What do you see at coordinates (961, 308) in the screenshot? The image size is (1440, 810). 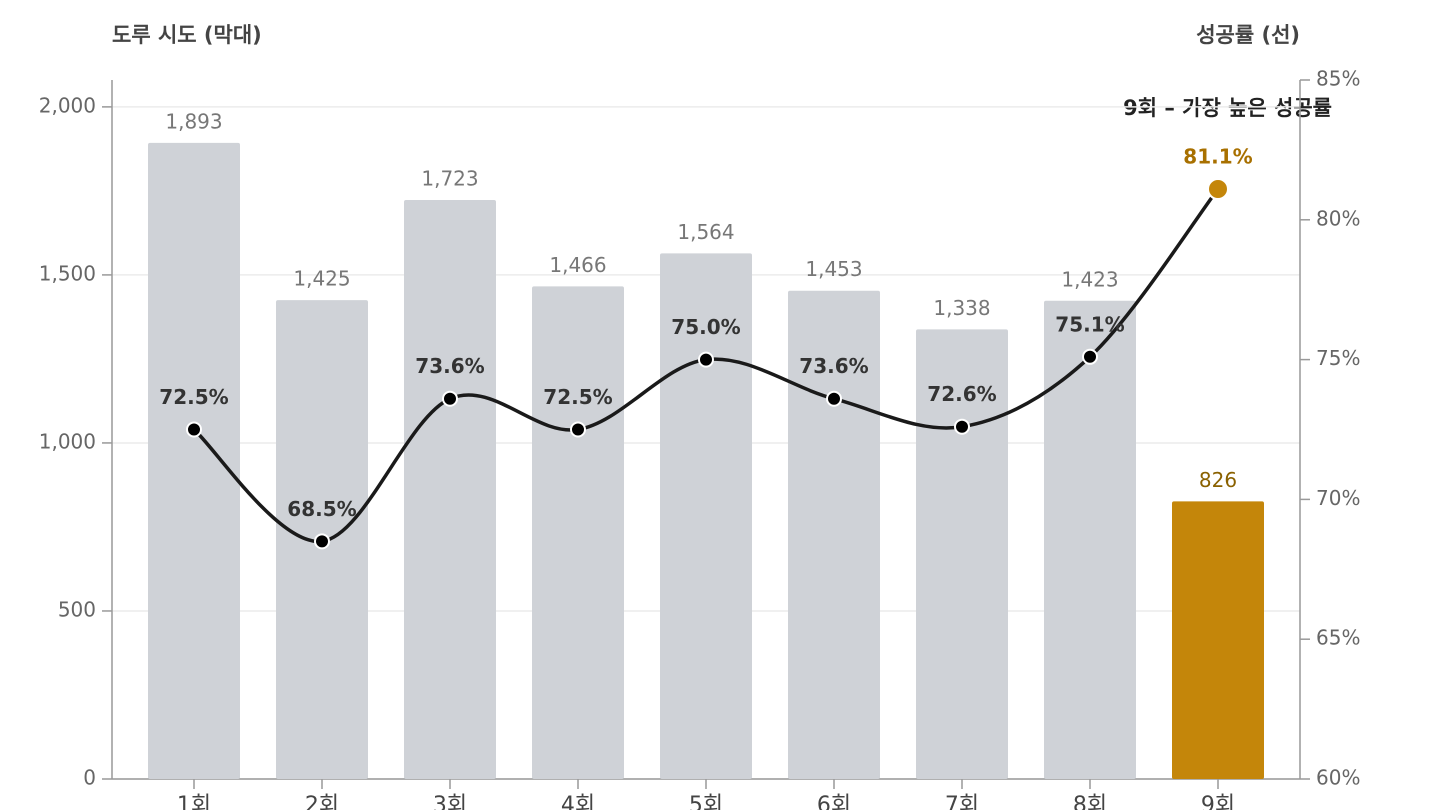 I see `bar-value-label: 1,338` at bounding box center [961, 308].